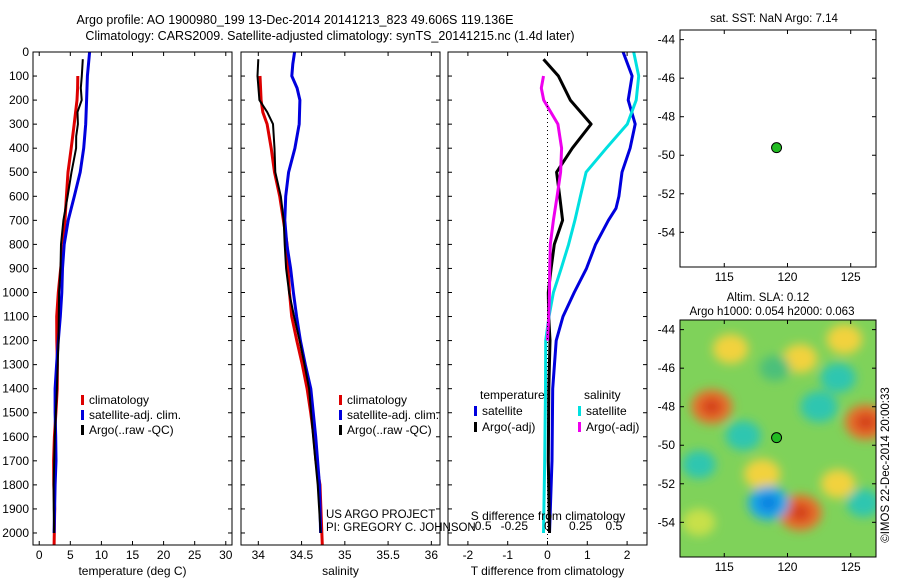 Image resolution: width=900 pixels, height=580 pixels. What do you see at coordinates (606, 411) in the screenshot?
I see `legend-label: satellite` at bounding box center [606, 411].